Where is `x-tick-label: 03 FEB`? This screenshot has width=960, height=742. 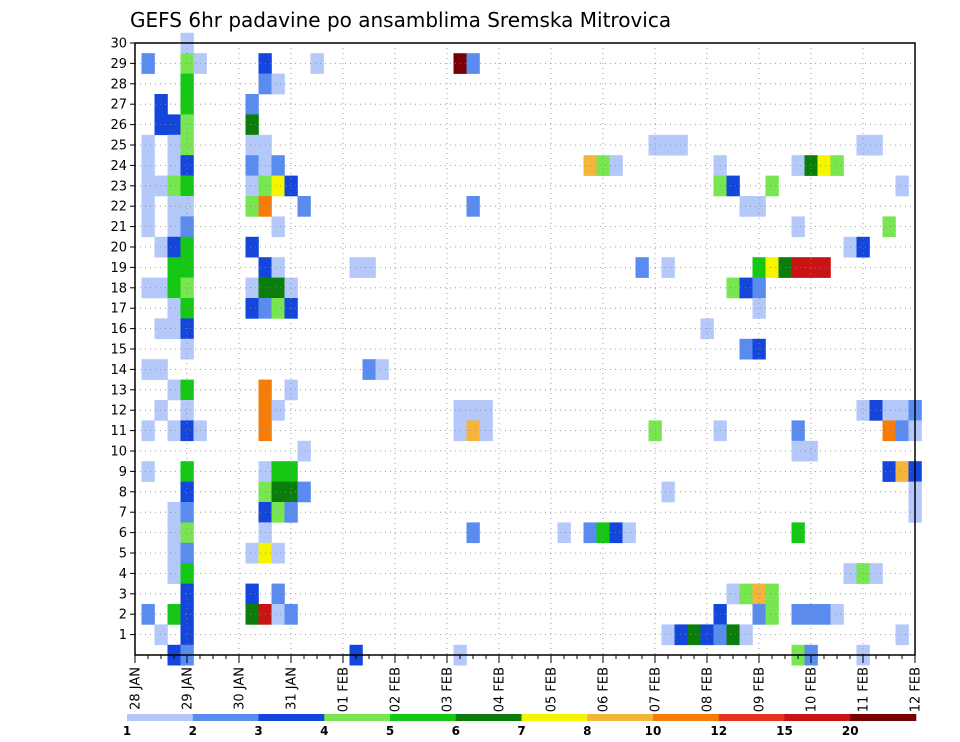 x-tick-label: 03 FEB is located at coordinates (448, 689).